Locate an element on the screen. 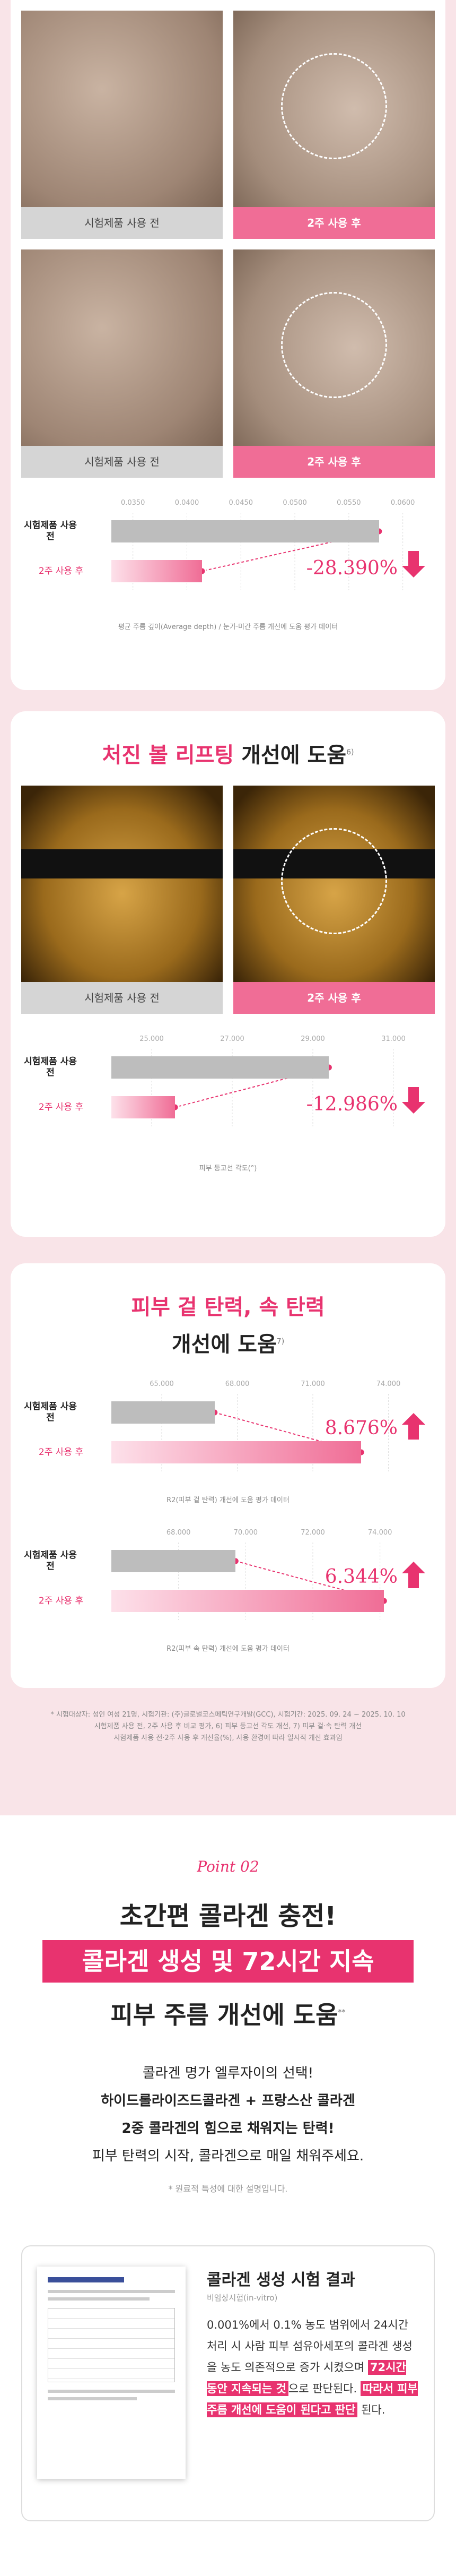 Image resolution: width=456 pixels, height=2576 pixels. title-highlight: 피부 겉 탄력, 속 탄력 is located at coordinates (228, 1307).